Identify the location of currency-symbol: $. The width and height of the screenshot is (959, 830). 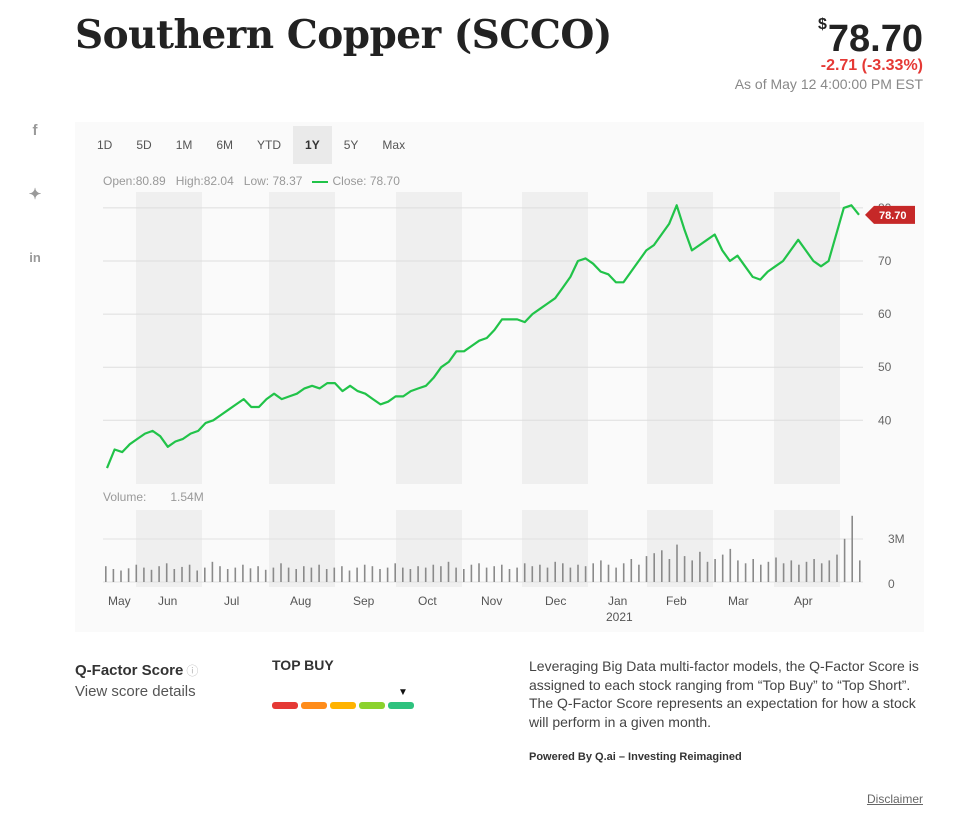
(822, 24).